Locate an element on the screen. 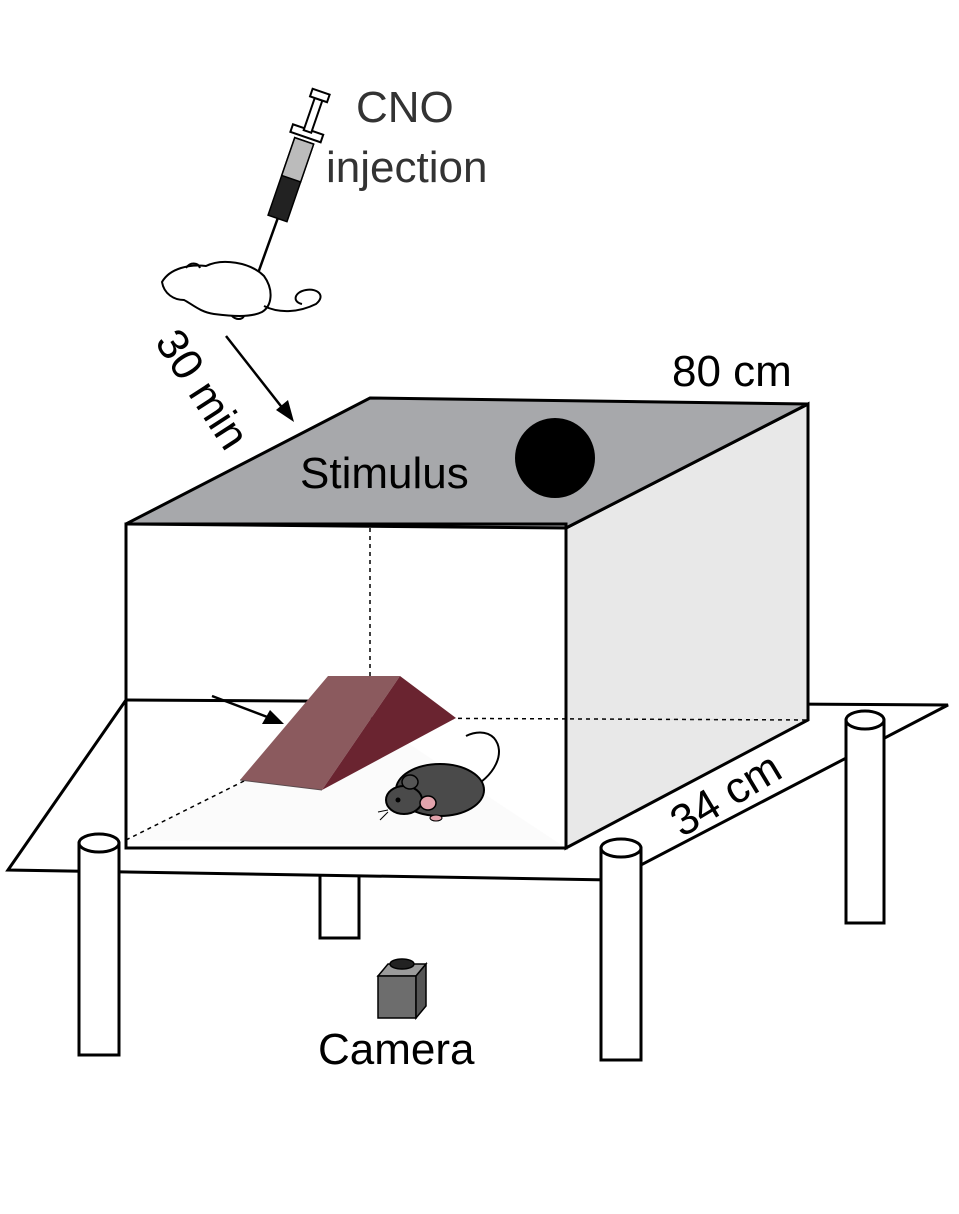  stimulus-disc-icon is located at coordinates (555, 458).